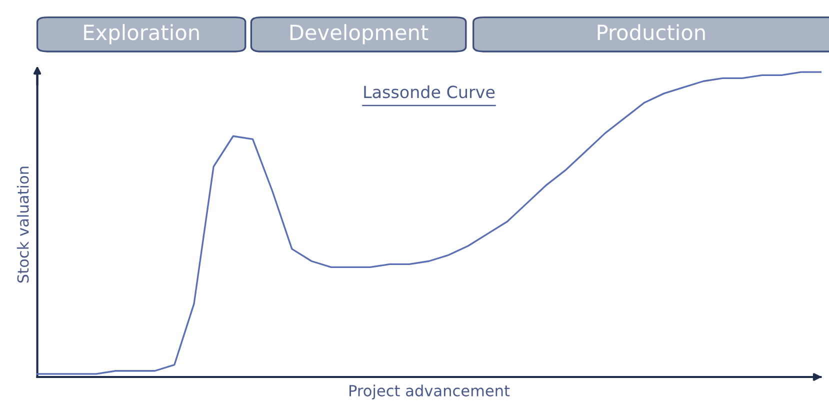 This screenshot has height=412, width=829. What do you see at coordinates (22, 224) in the screenshot?
I see `y-axis-title: Stock valuation` at bounding box center [22, 224].